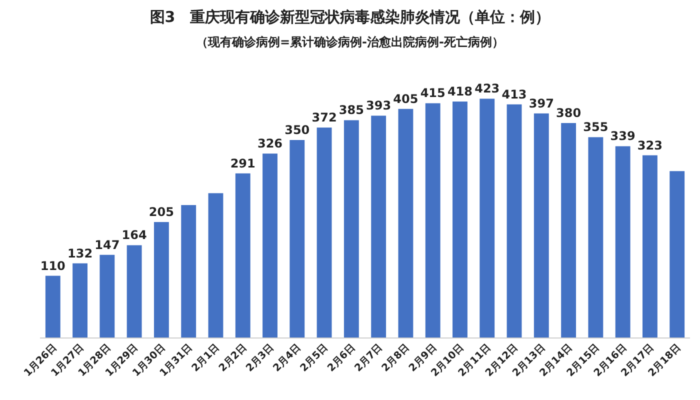 The width and height of the screenshot is (700, 400). What do you see at coordinates (243, 163) in the screenshot?
I see `data-label: 291` at bounding box center [243, 163].